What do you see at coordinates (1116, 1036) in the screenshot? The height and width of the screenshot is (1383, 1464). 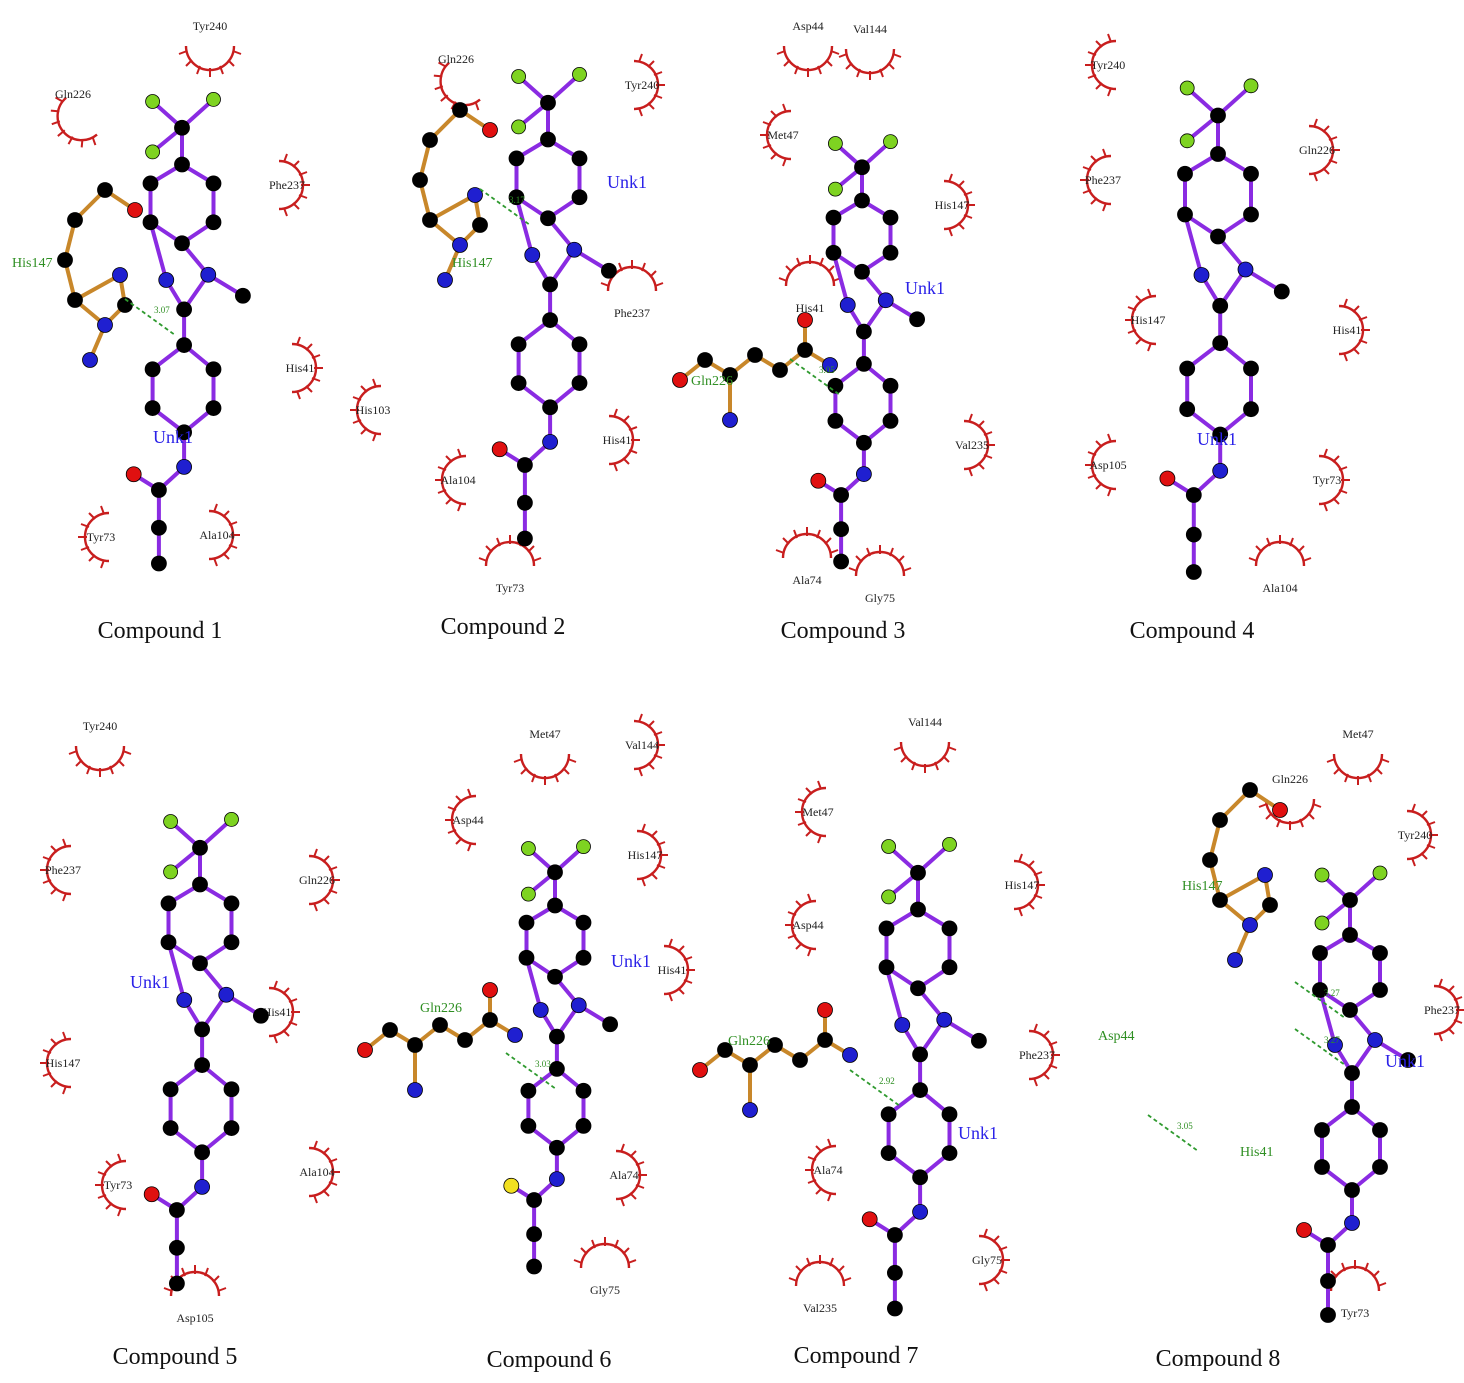 I see `hbond-residue-label: Asp44` at bounding box center [1116, 1036].